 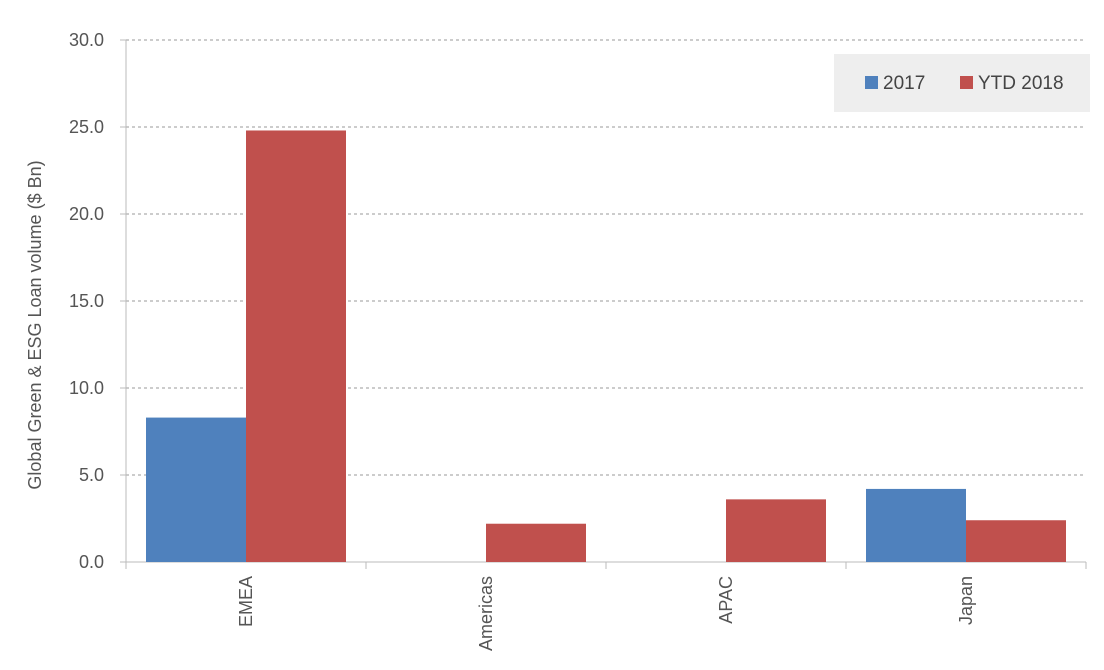 I want to click on x-tick-label: EMEA, so click(x=246, y=601).